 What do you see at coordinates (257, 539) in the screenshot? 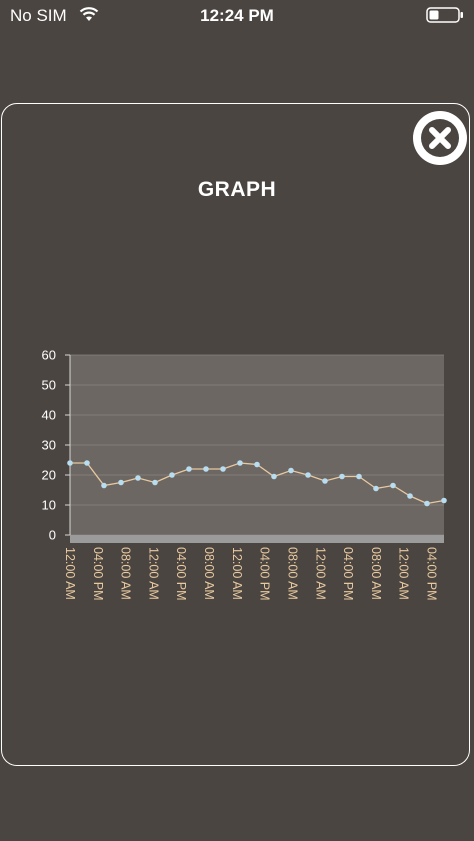
I see `x-axis-band` at bounding box center [257, 539].